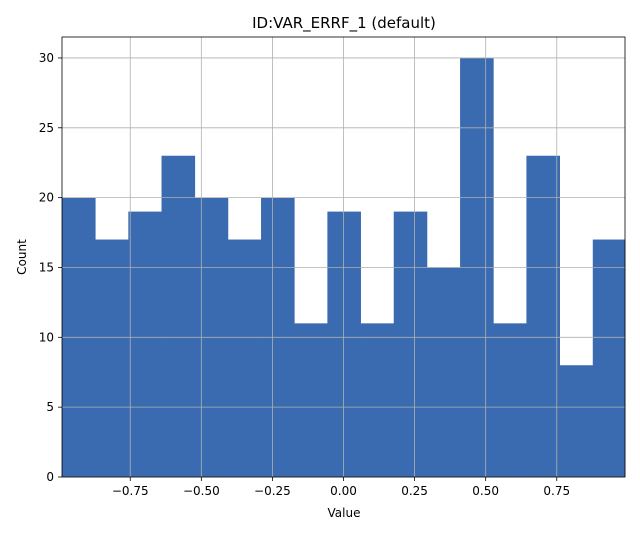  What do you see at coordinates (272, 491) in the screenshot?
I see `x-tick-label: −0.25` at bounding box center [272, 491].